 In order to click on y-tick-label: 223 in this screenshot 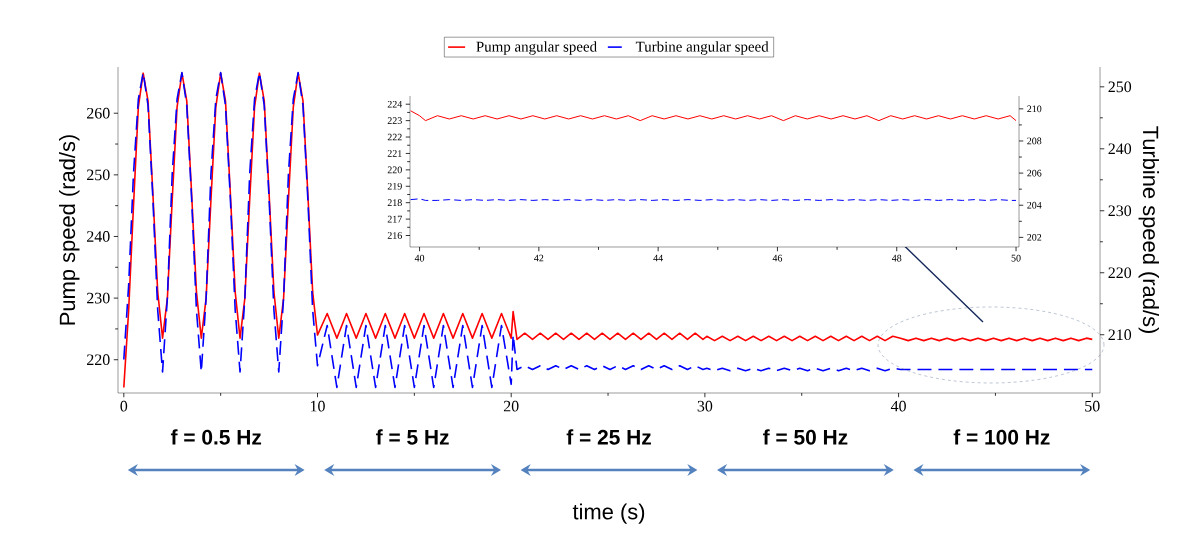, I will do `click(394, 120)`.